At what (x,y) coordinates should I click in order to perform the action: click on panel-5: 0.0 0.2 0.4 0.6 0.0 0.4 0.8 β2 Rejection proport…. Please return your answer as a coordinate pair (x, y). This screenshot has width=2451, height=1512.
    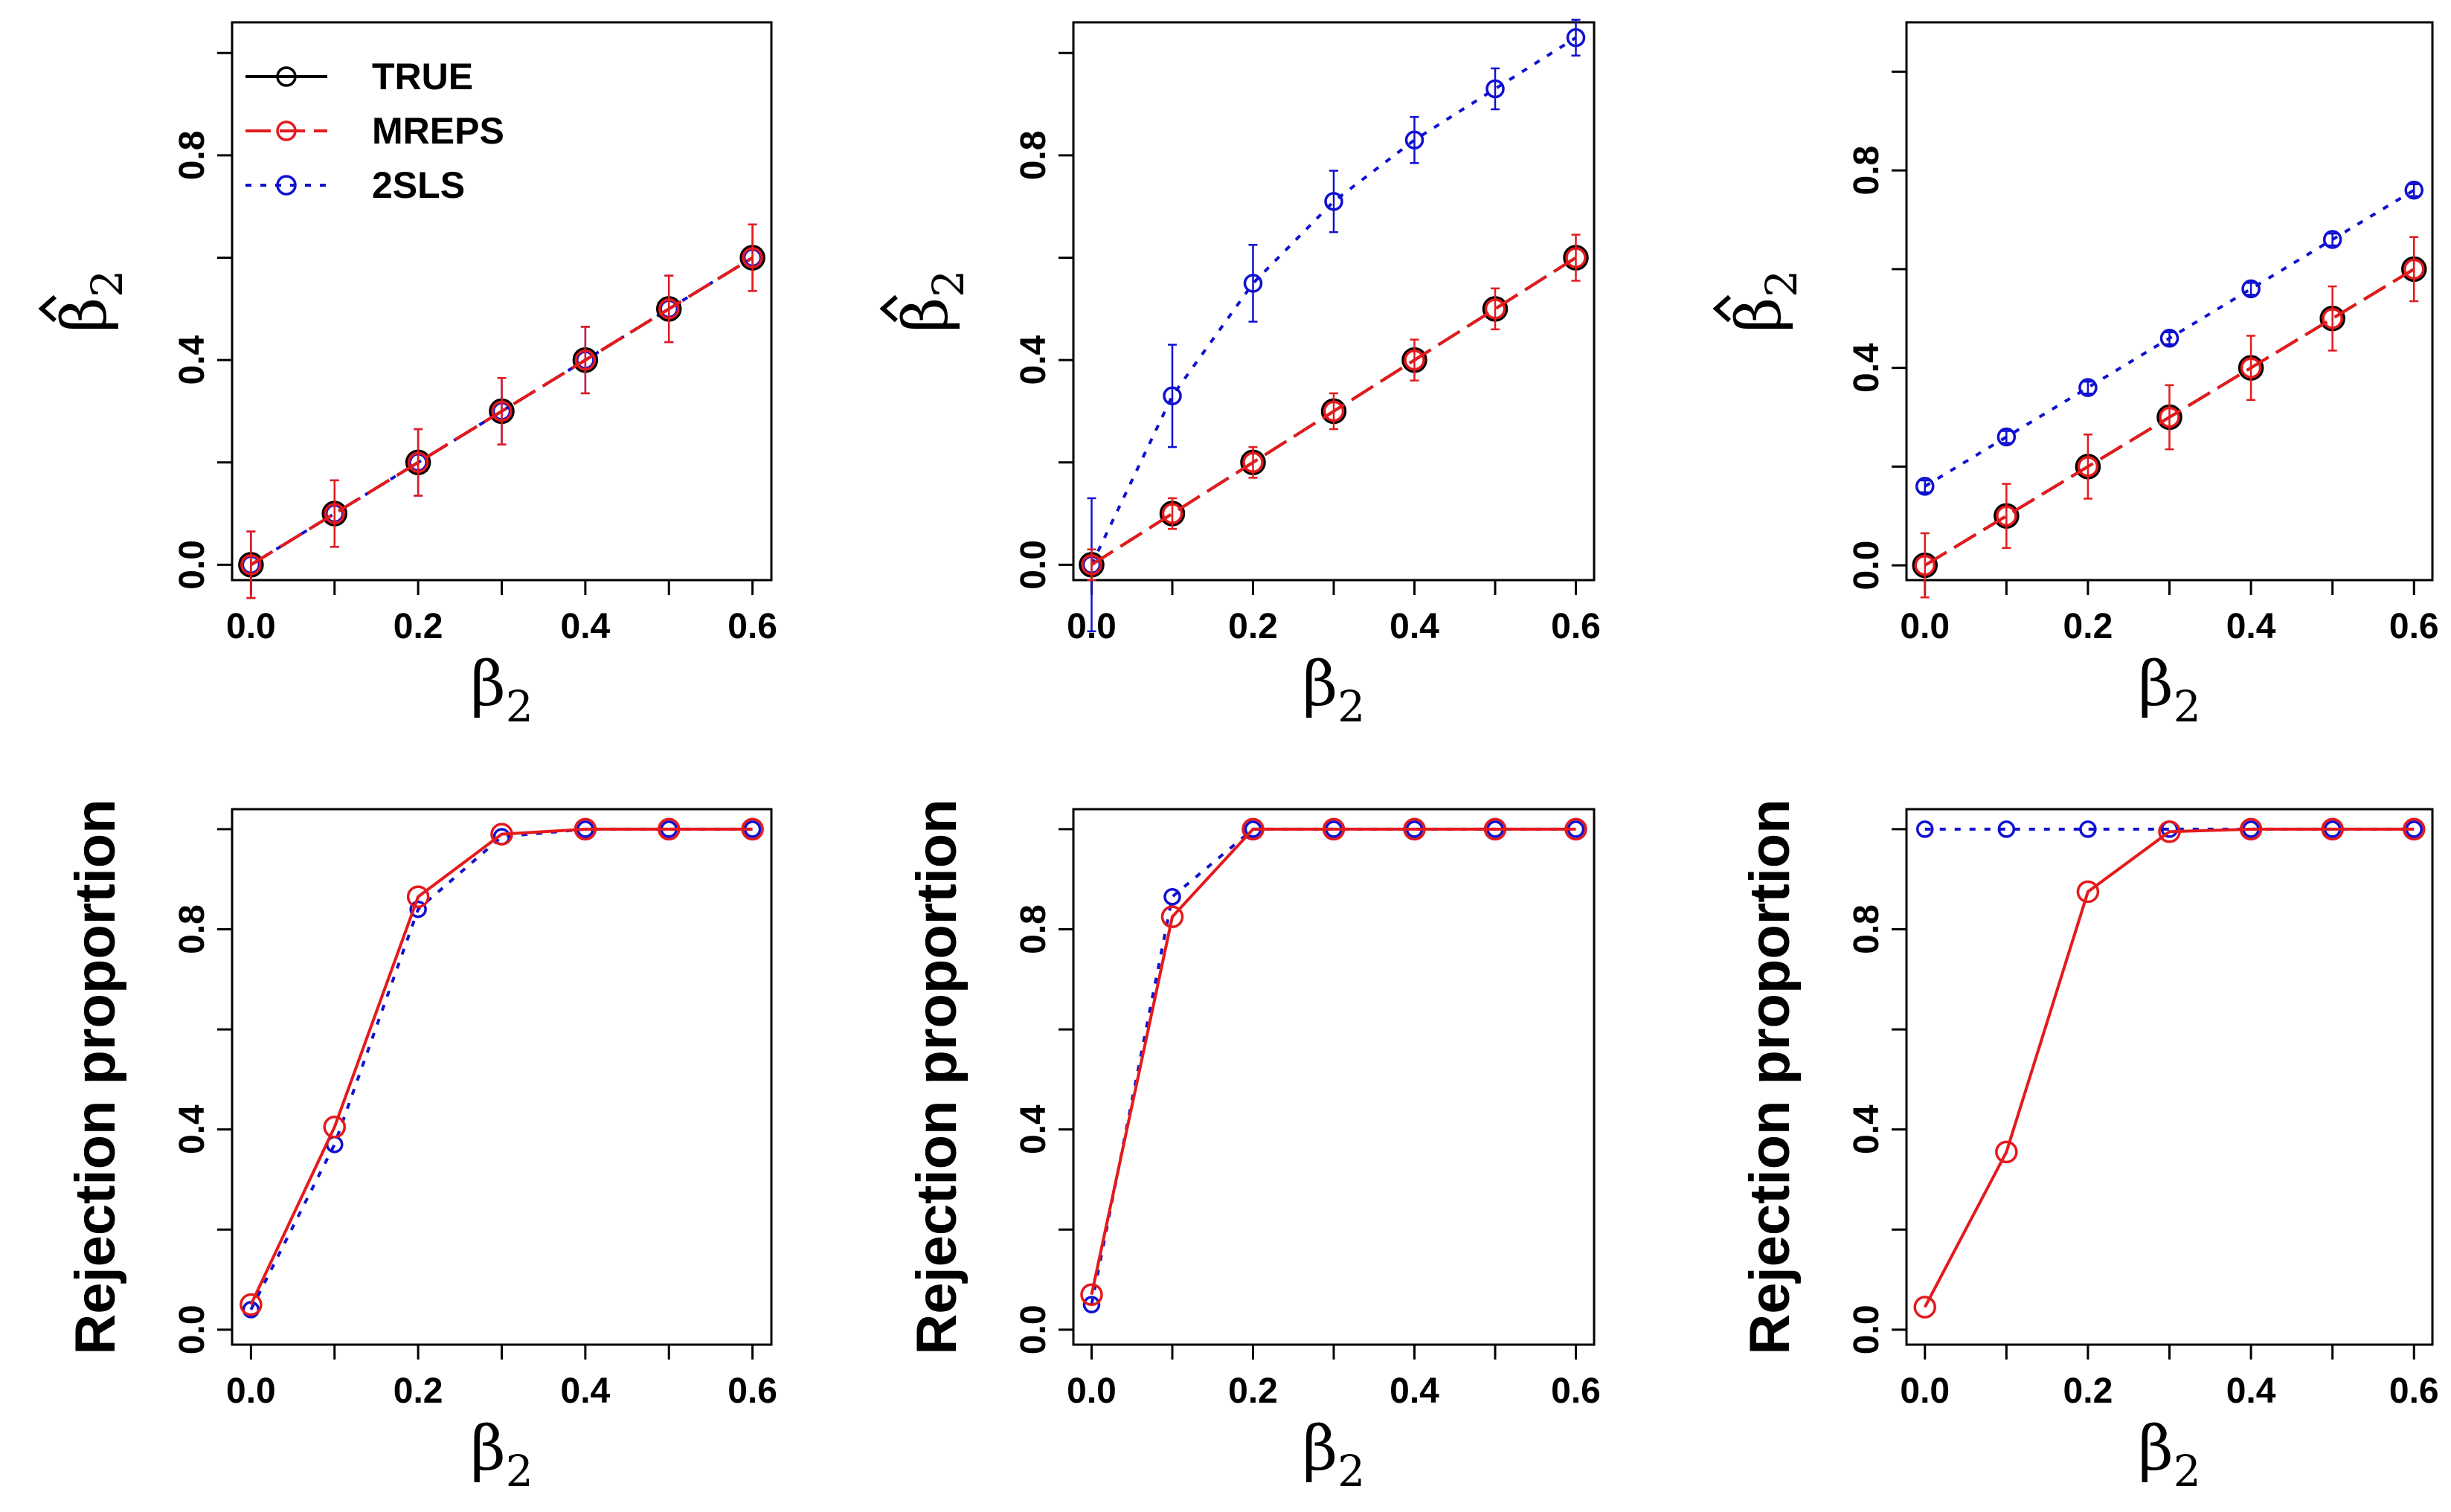
    Looking at the image, I should click on (1253, 1147).